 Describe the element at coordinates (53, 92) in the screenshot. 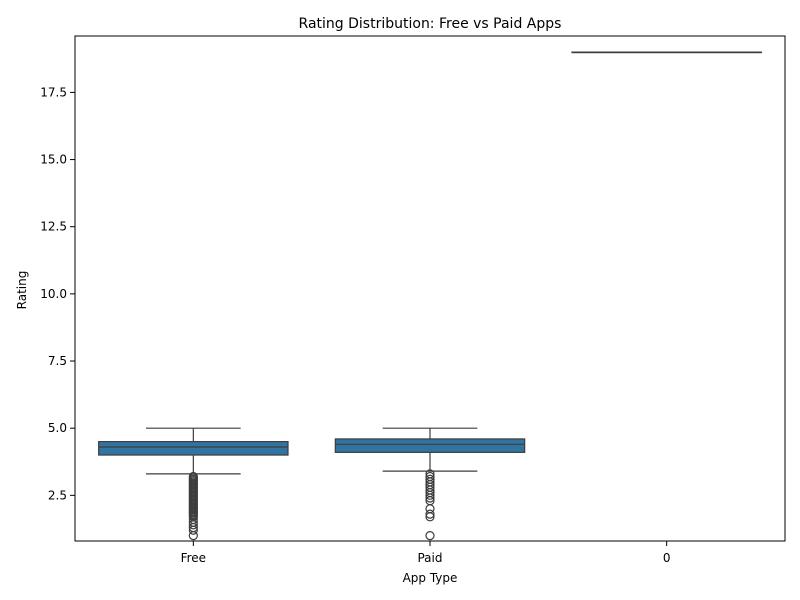

I see `y-tick-label: 17.5` at that location.